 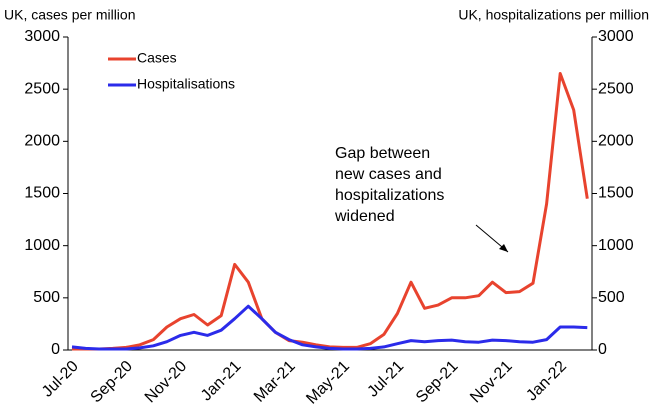 What do you see at coordinates (389, 195) in the screenshot?
I see `annotation-line: hospitalizations` at bounding box center [389, 195].